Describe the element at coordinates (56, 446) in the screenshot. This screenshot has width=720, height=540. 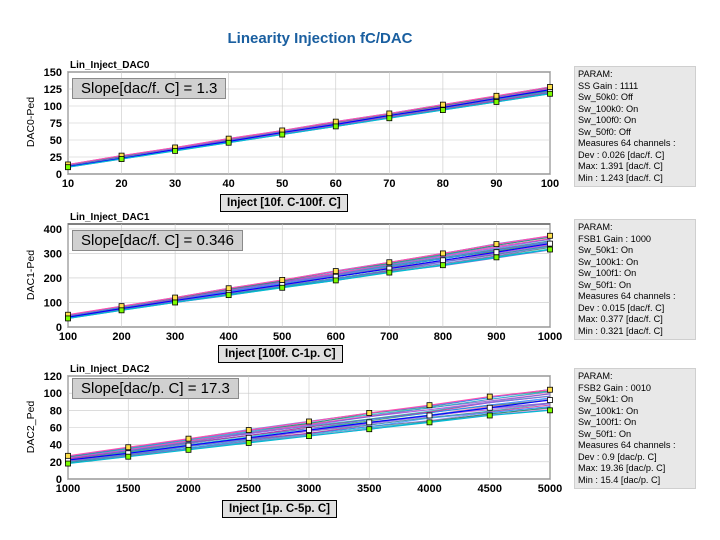
I see `y-tick-label: 40` at that location.